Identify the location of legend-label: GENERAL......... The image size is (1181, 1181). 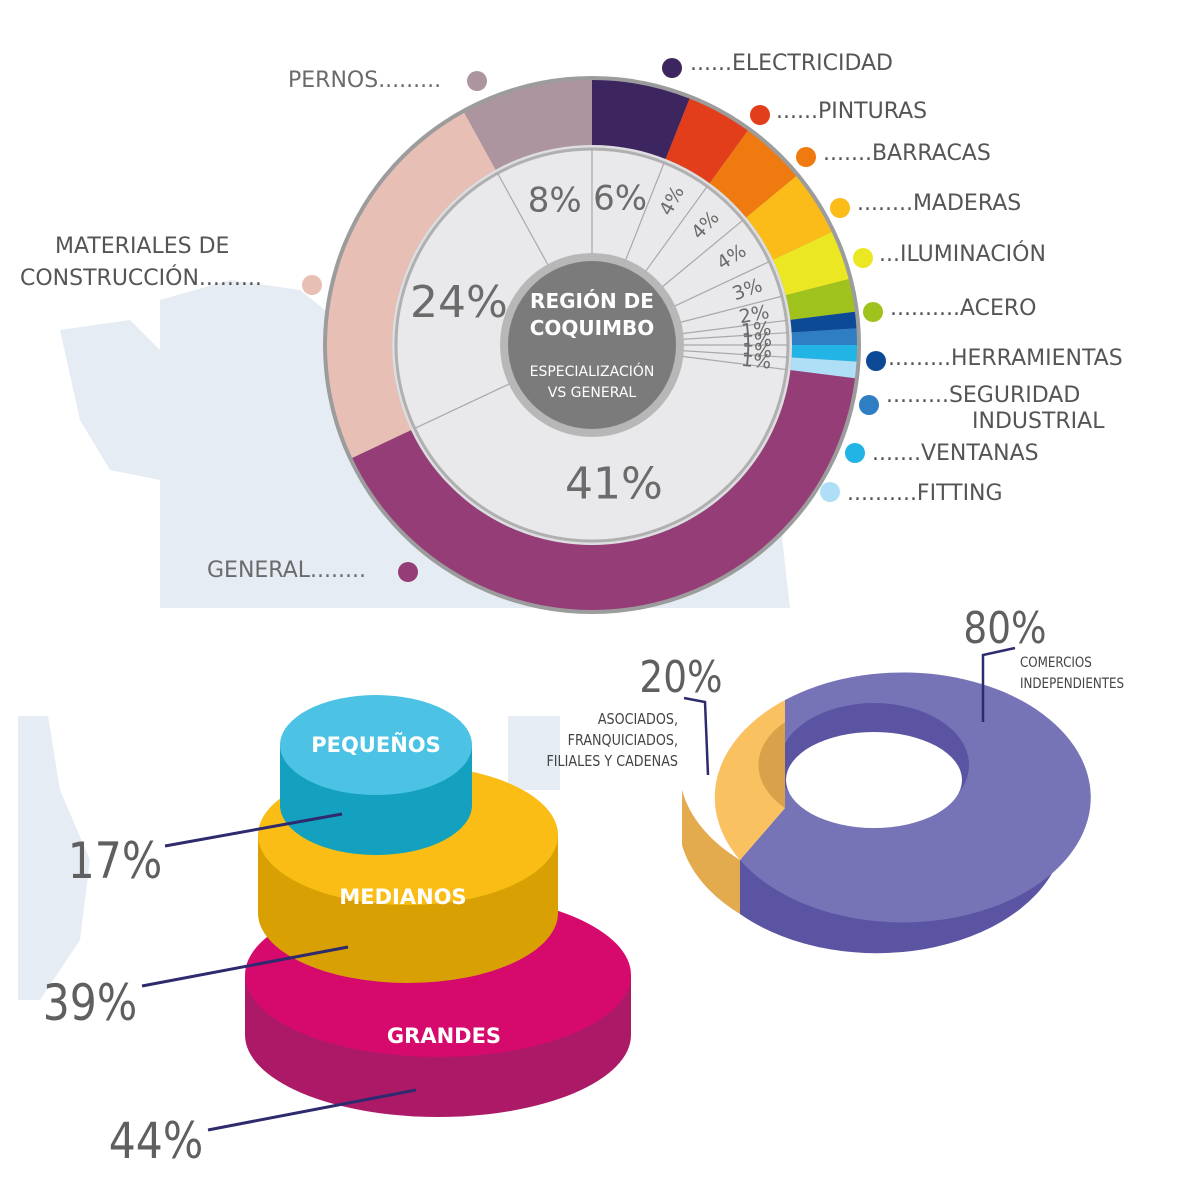
(286, 570).